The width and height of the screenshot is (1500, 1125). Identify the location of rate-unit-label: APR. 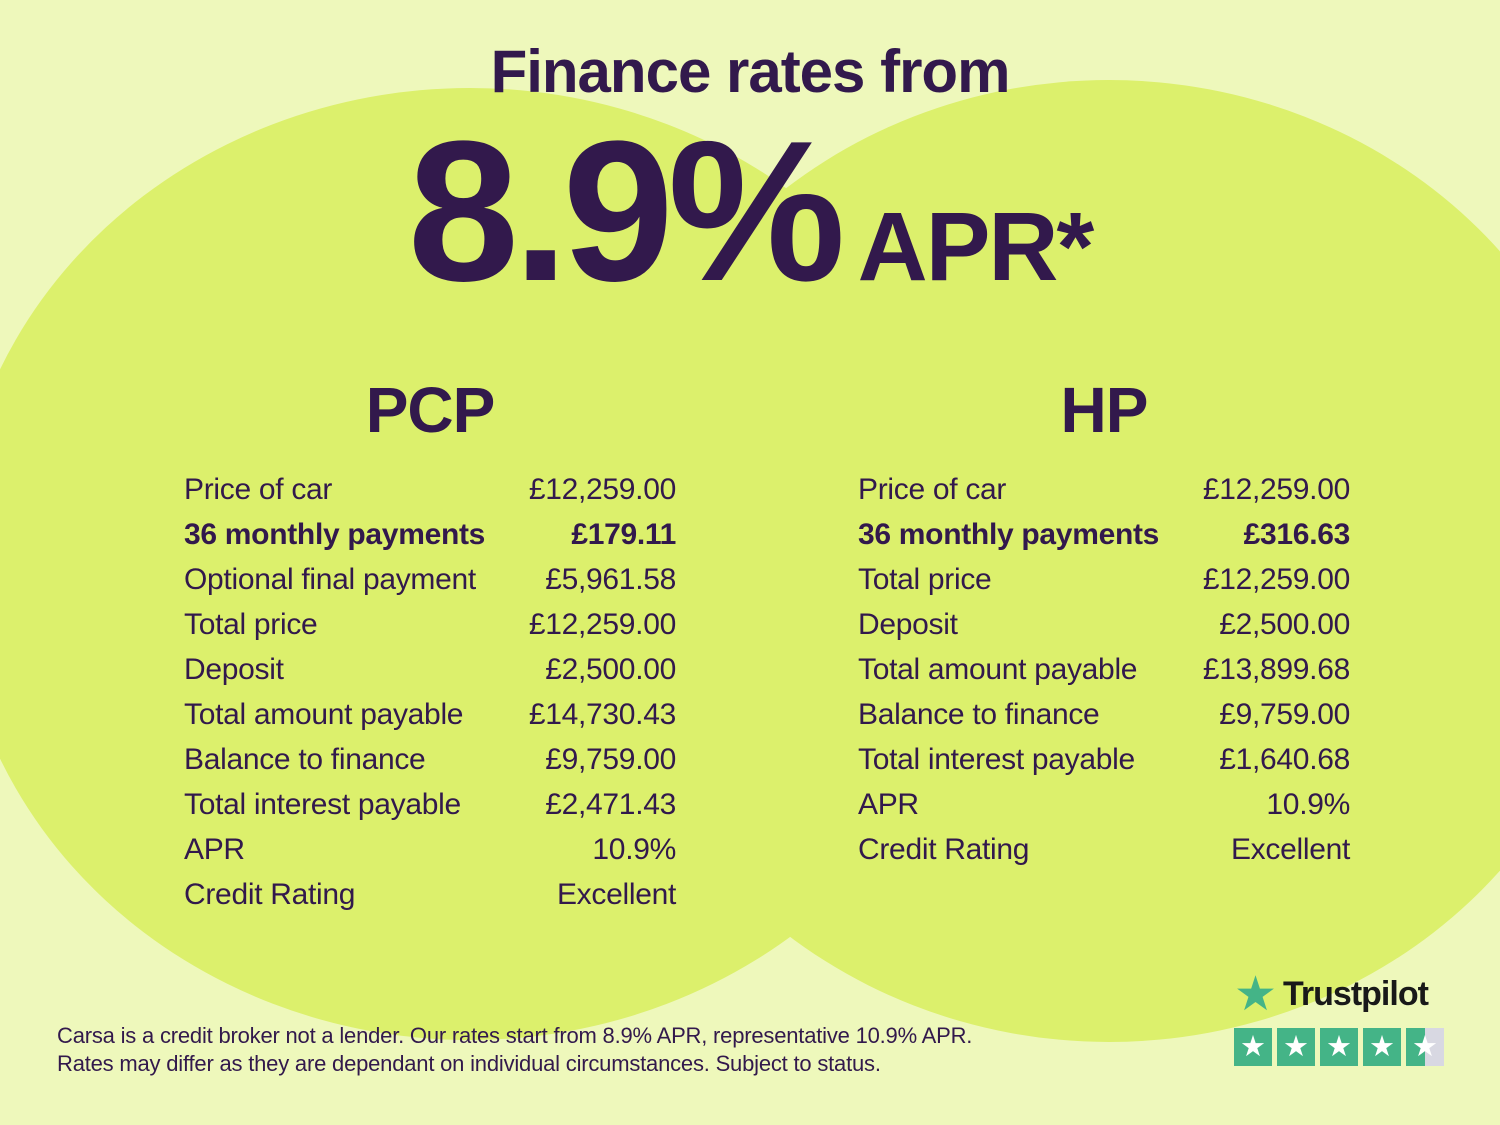
(958, 246).